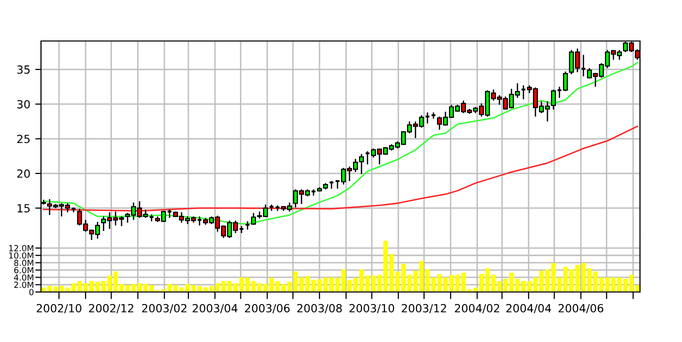 The image size is (682, 342). I want to click on x-tick-label: 2003/12, so click(424, 309).